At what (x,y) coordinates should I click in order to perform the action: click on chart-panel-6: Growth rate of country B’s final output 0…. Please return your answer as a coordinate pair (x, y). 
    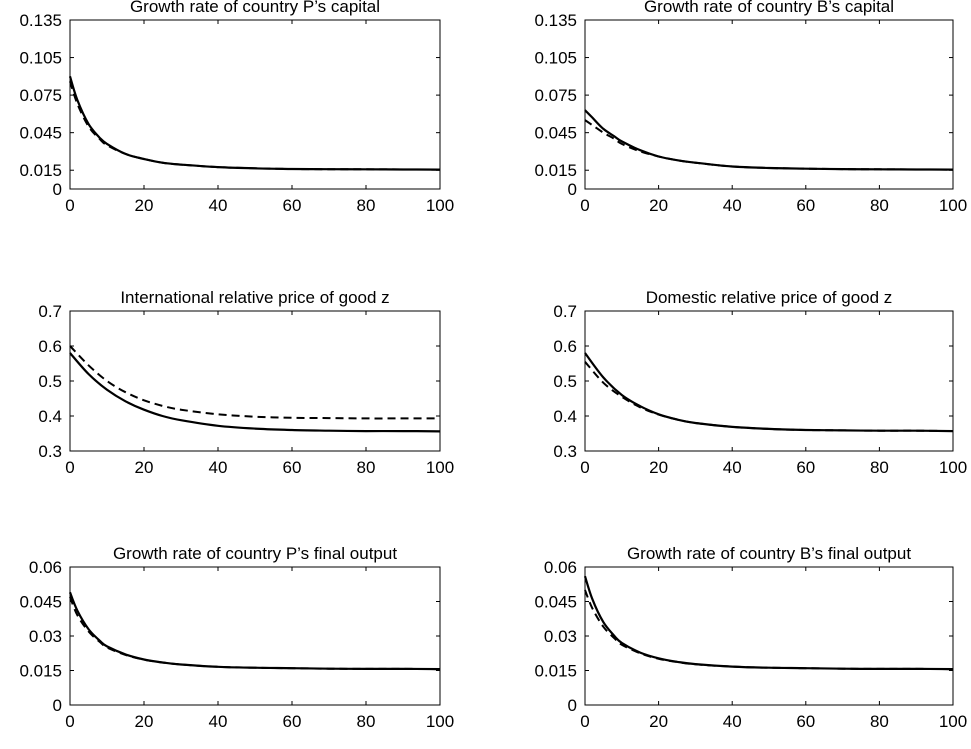
    Looking at the image, I should click on (750, 637).